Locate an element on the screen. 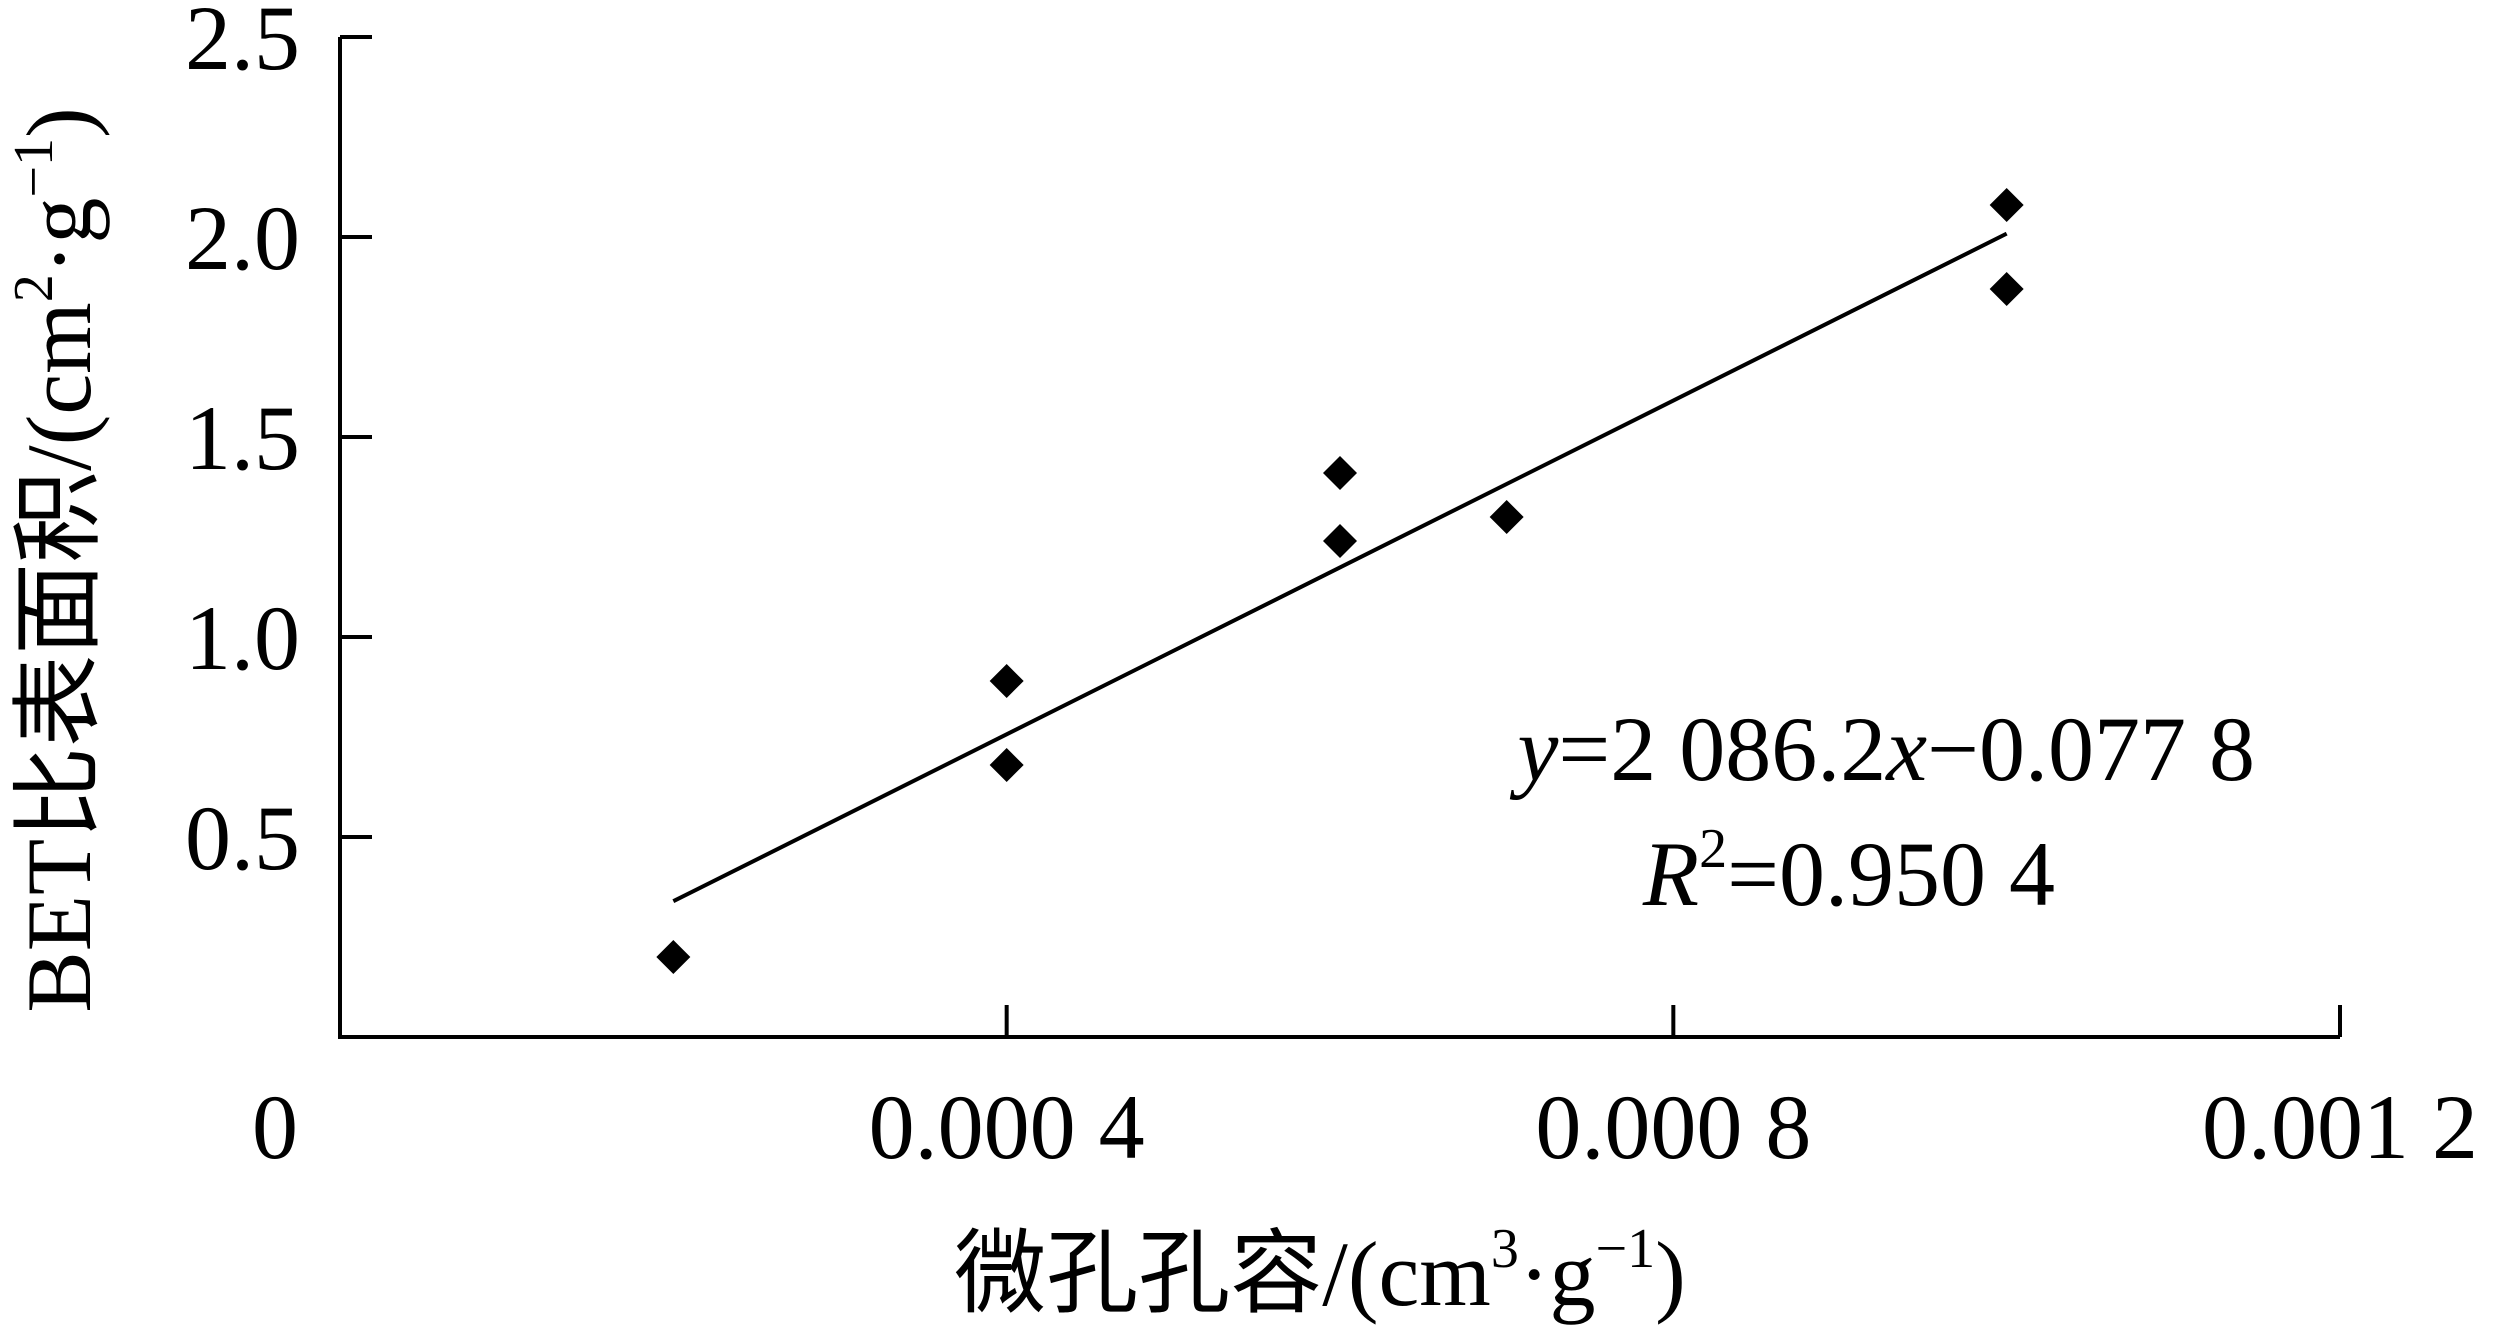 The height and width of the screenshot is (1334, 2501). r-squared-exponent: 2 is located at coordinates (1713, 849).